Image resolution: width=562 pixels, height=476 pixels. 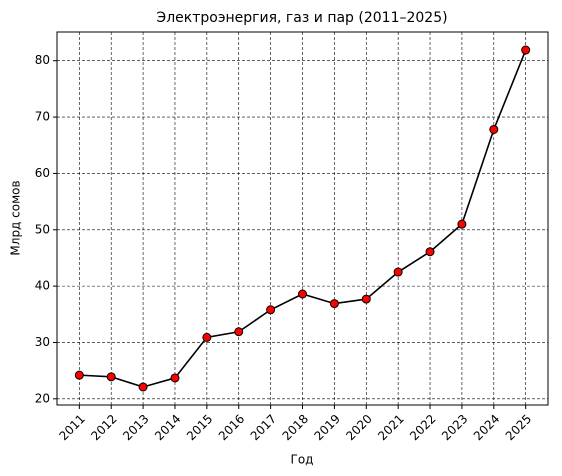 What do you see at coordinates (71, 427) in the screenshot?
I see `x-tick-label: 2011` at bounding box center [71, 427].